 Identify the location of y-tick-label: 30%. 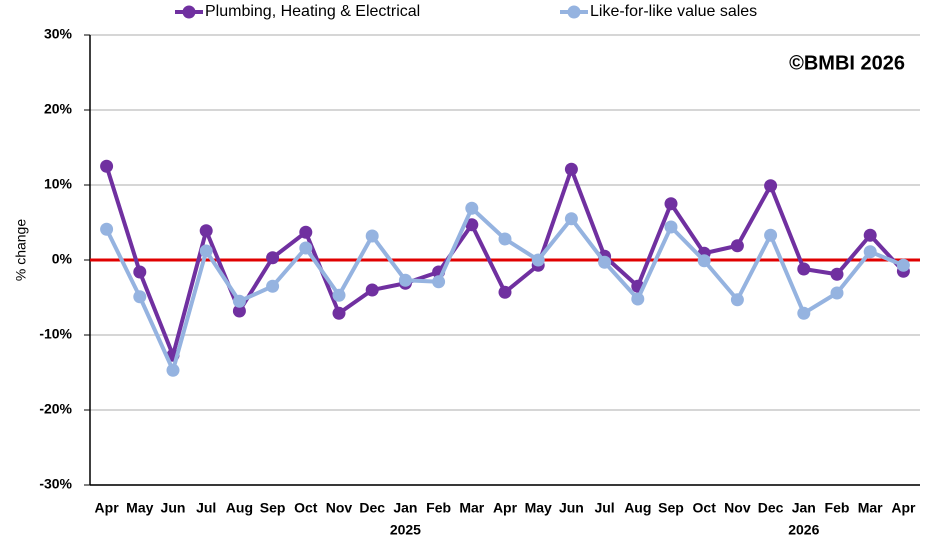
(58, 34).